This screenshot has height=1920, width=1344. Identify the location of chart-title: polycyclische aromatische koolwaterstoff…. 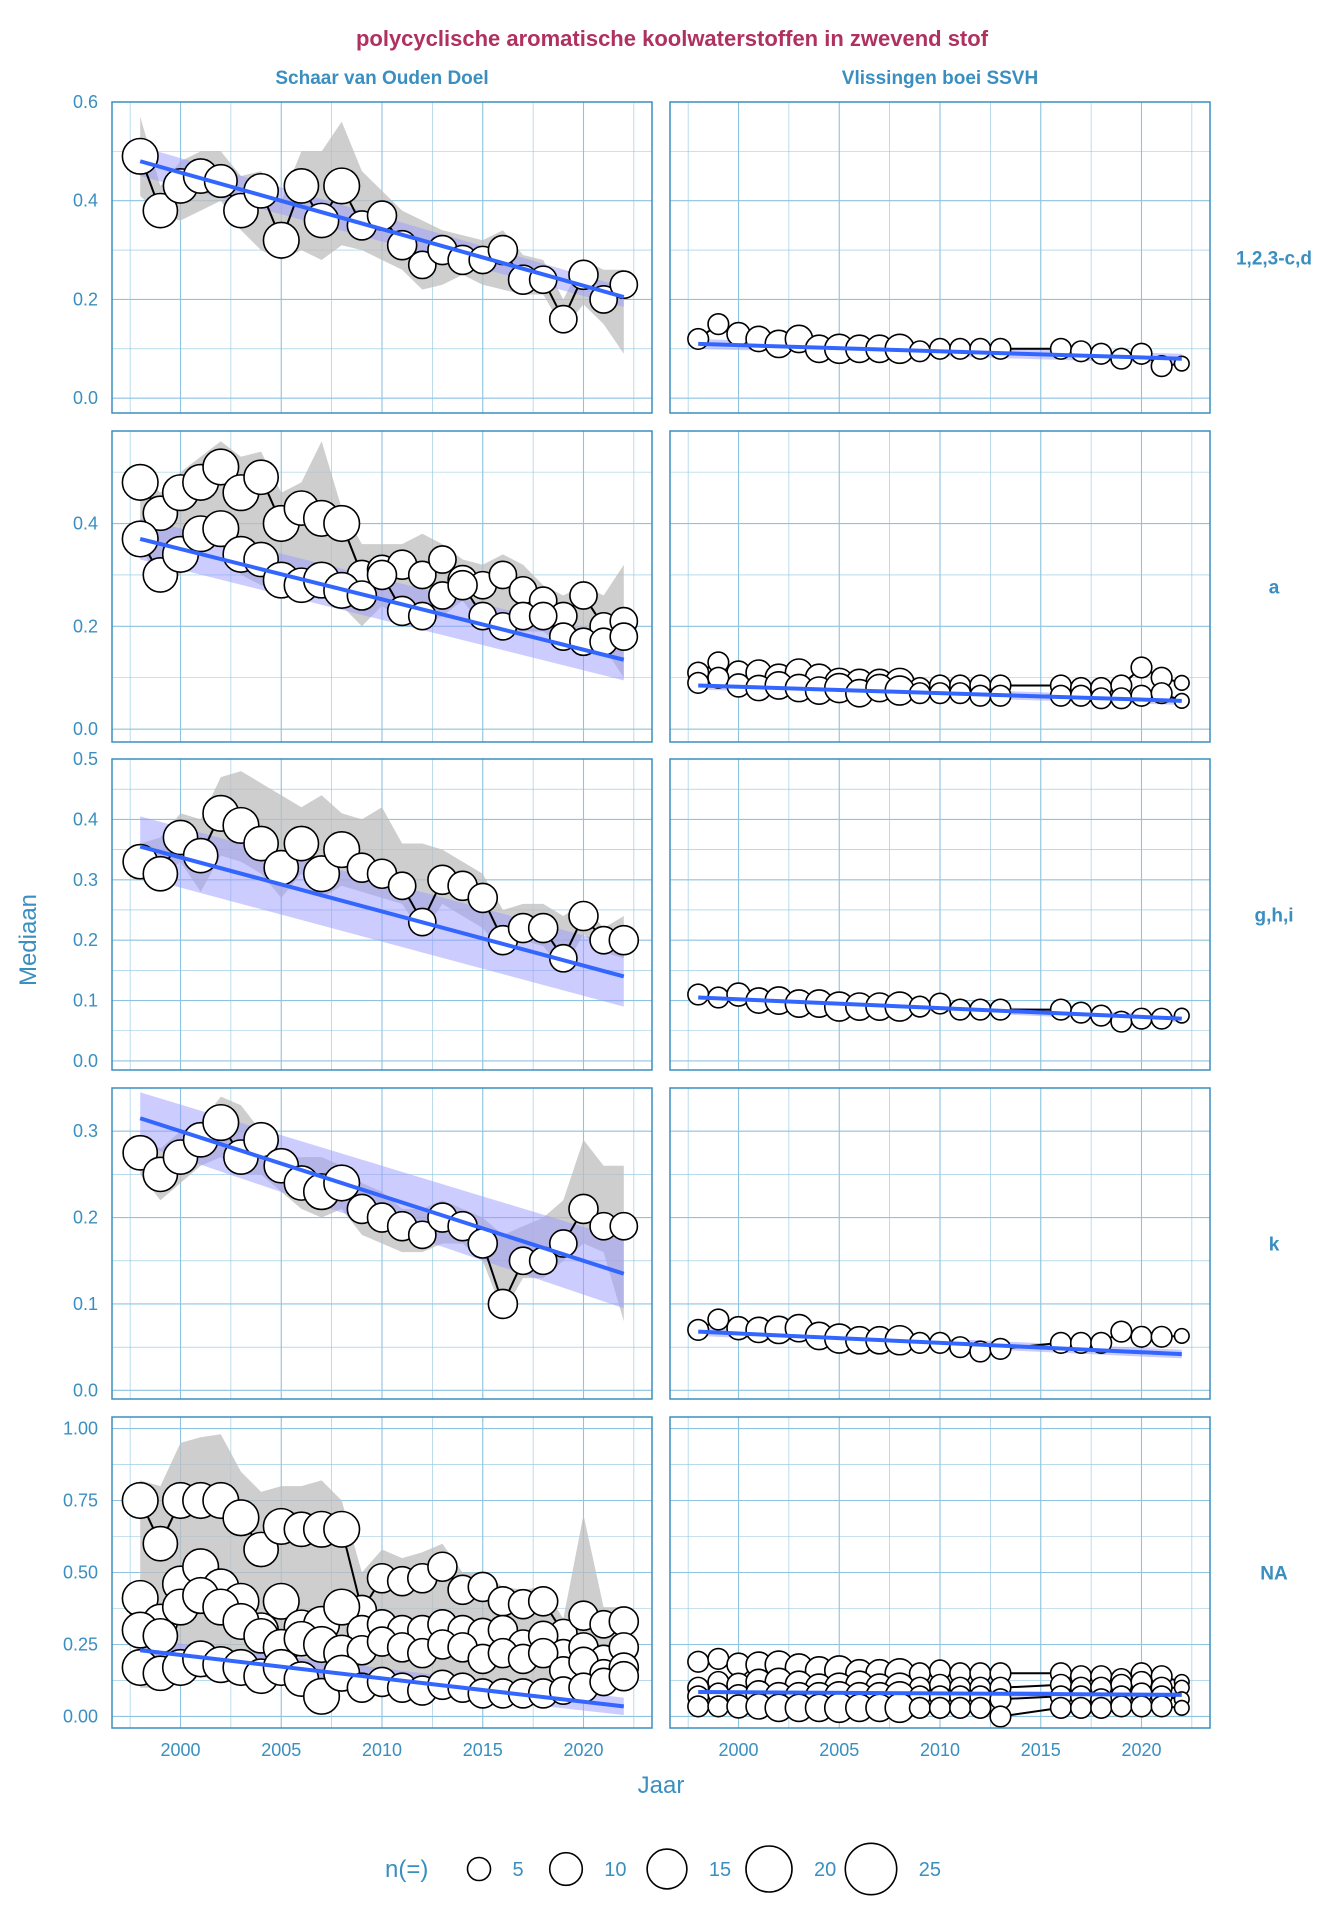
(672, 38).